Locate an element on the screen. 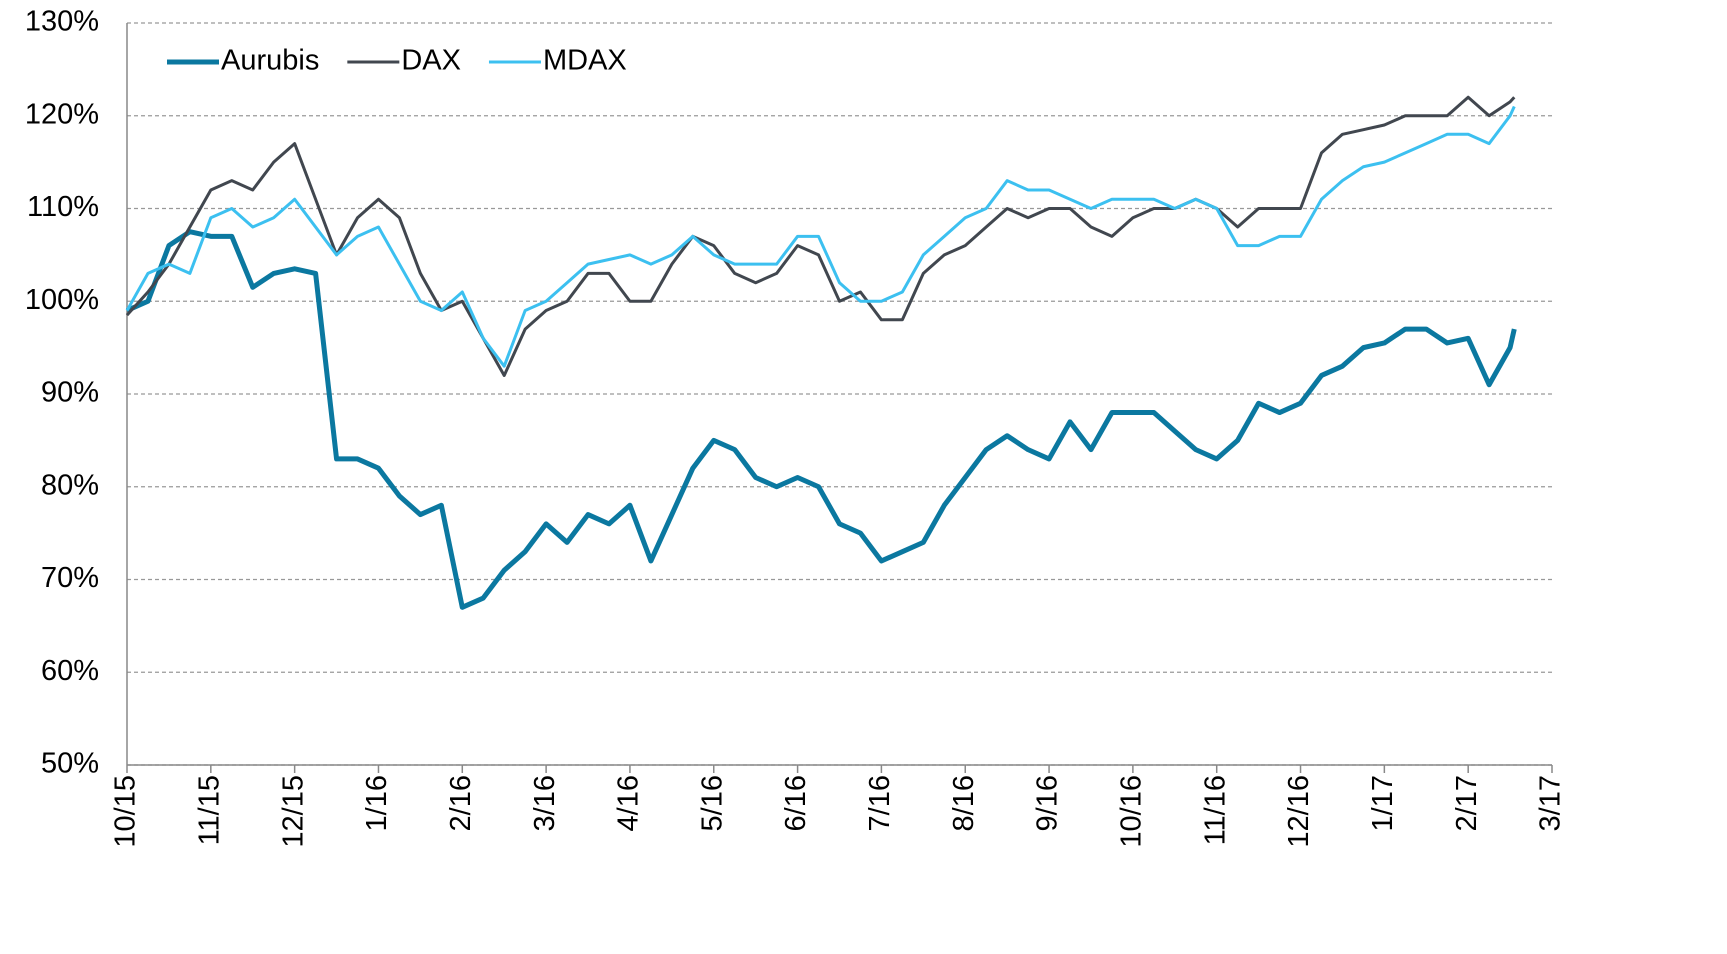 This screenshot has height=954, width=1727. x-tick-label: 6/16 is located at coordinates (796, 803).